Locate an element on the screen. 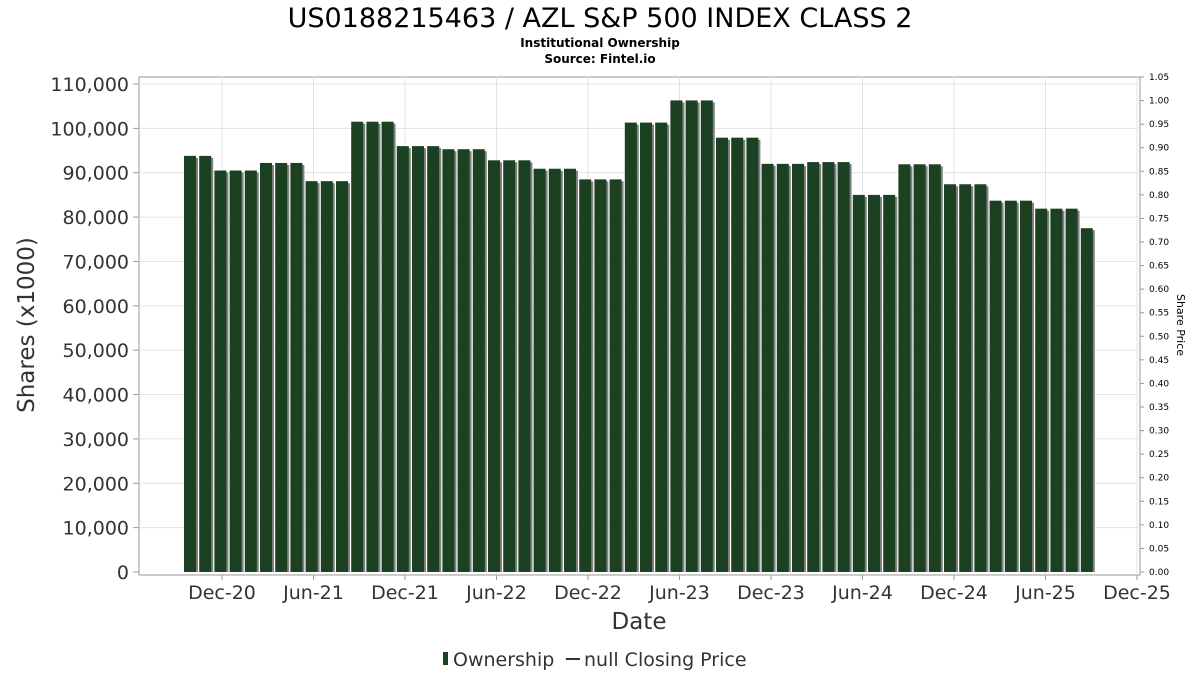 The height and width of the screenshot is (675, 1200). x-tick-label: Dec-22 is located at coordinates (588, 593).